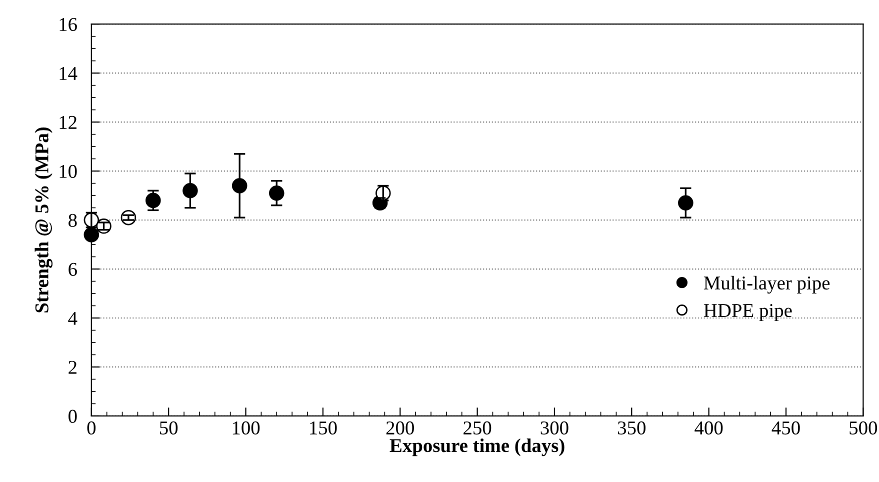 This screenshot has width=879, height=482. Describe the element at coordinates (68, 122) in the screenshot. I see `y-tick-label: 12` at that location.